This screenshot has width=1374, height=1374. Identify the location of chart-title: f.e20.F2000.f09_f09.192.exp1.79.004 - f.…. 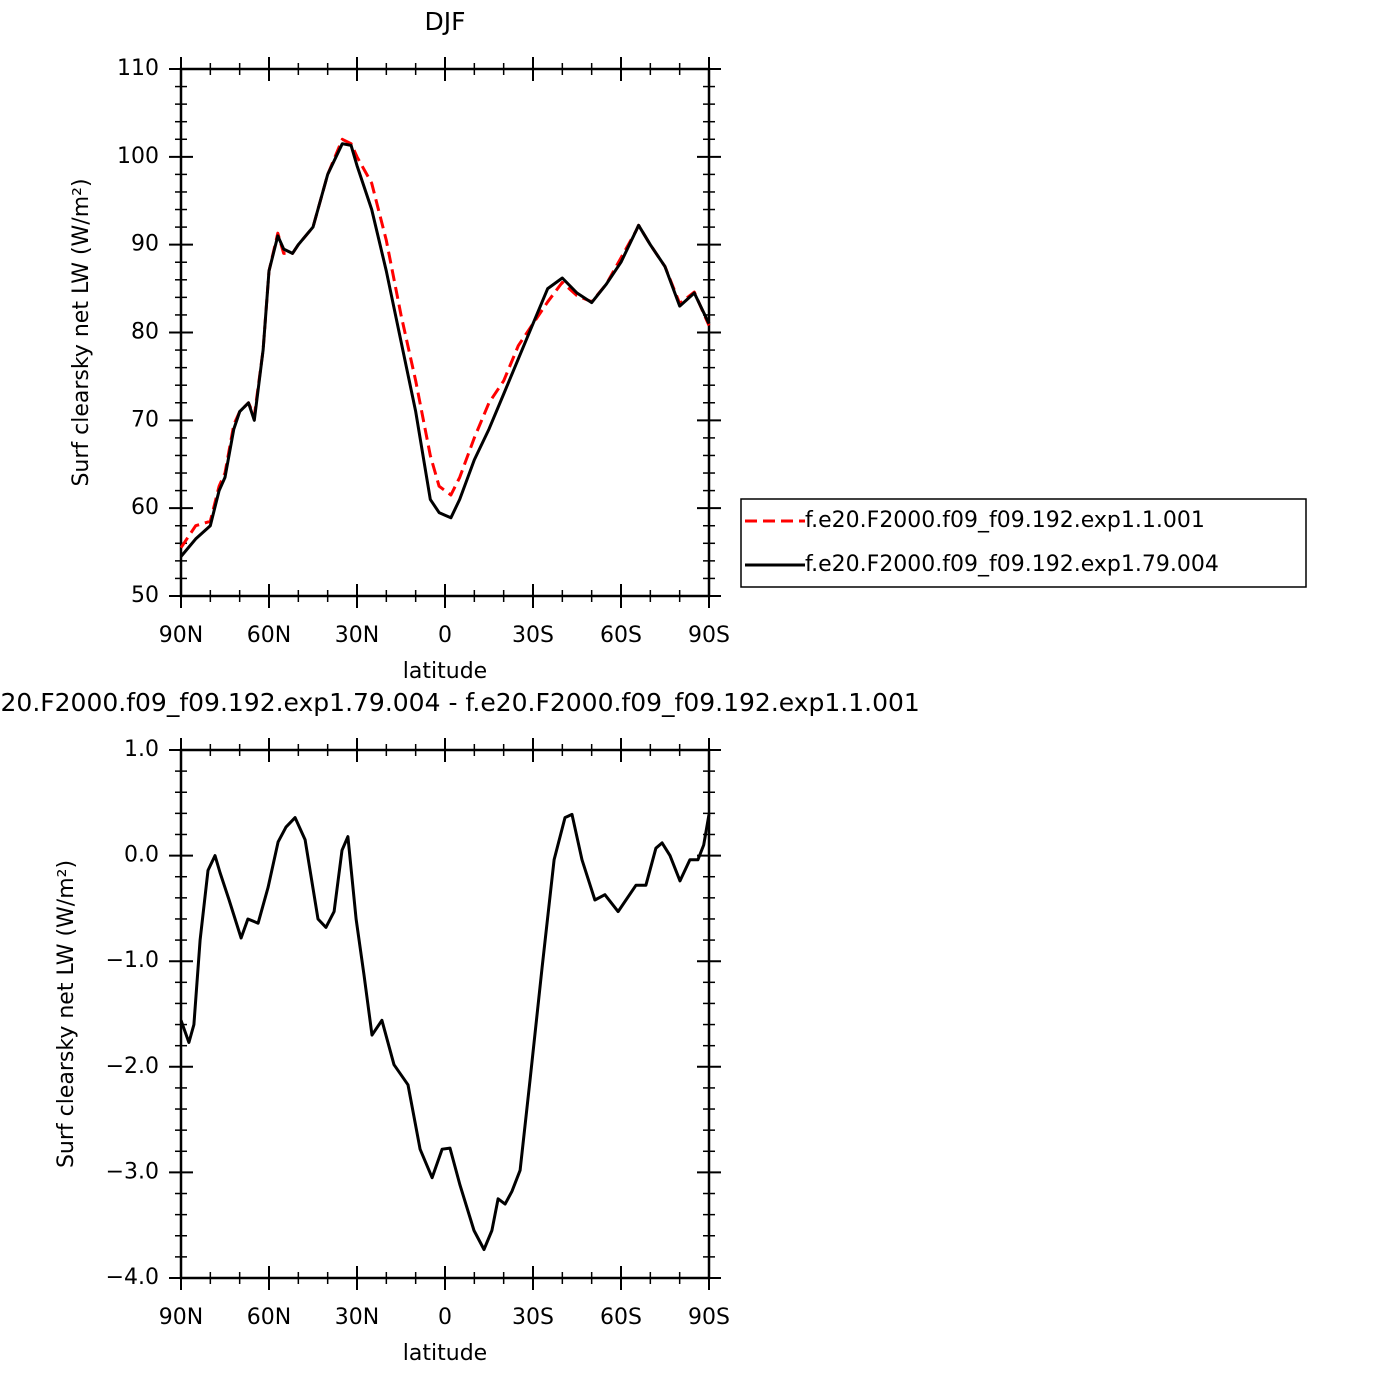
(460, 702).